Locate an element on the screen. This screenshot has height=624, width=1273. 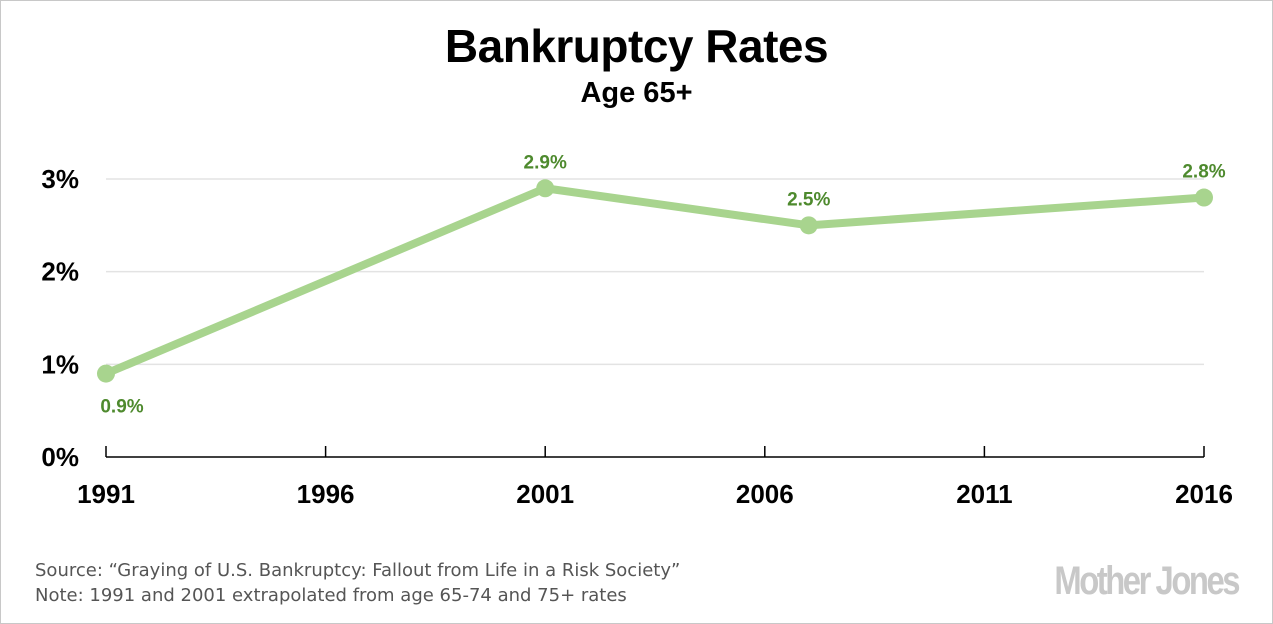
x-tick-label: 2011 is located at coordinates (984, 494).